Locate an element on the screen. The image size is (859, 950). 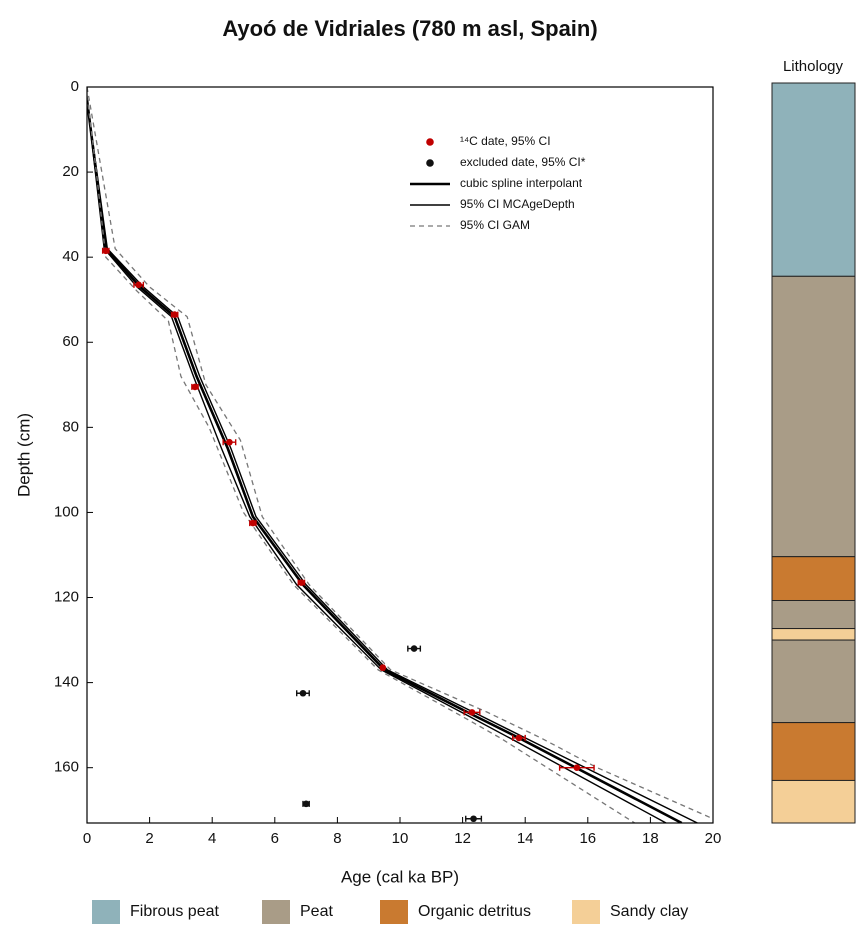
x-tick-label: 12 is located at coordinates (462, 838).